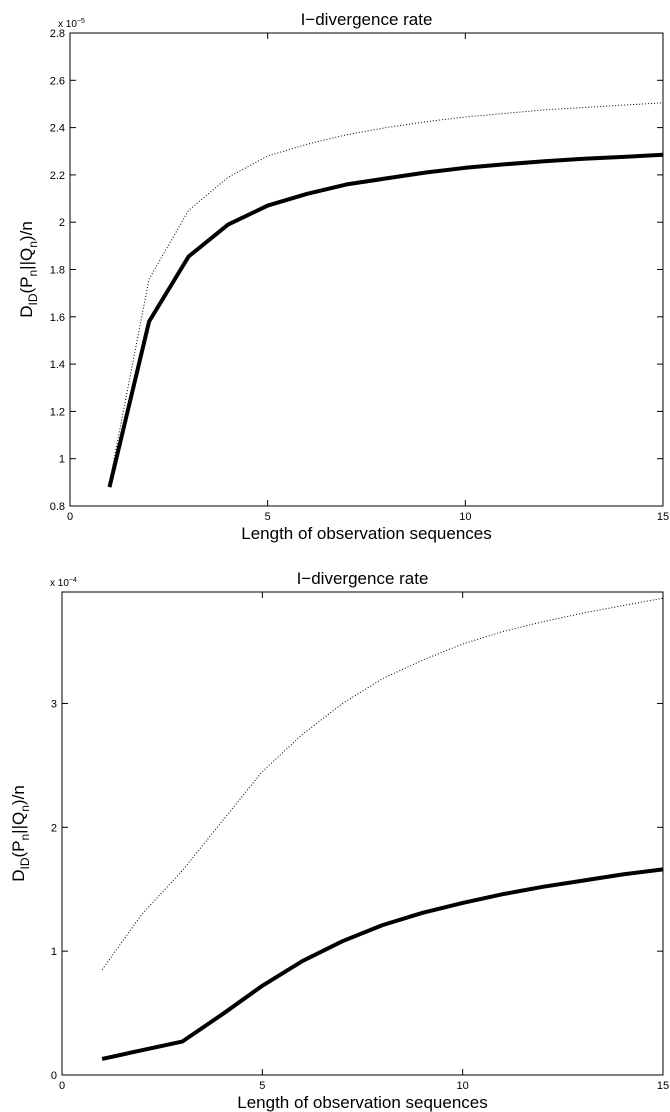 Image resolution: width=670 pixels, height=1112 pixels. Describe the element at coordinates (57, 365) in the screenshot. I see `y-tick-label: 1.4` at that location.